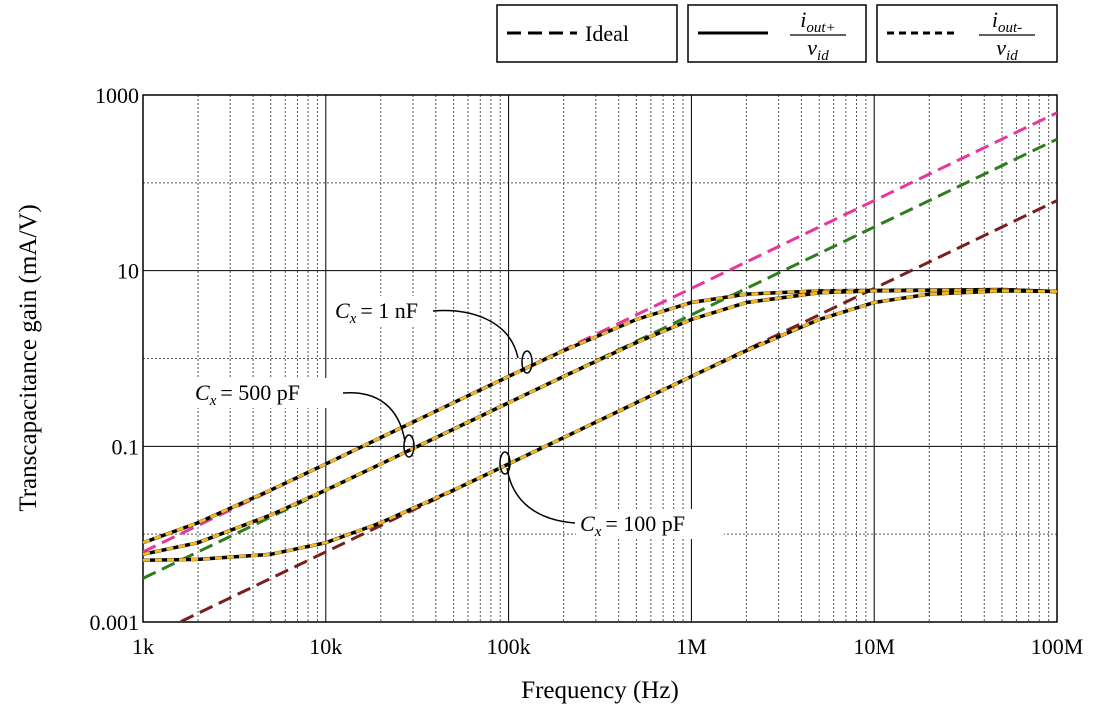  What do you see at coordinates (607, 33) in the screenshot?
I see `legend-label: Ideal` at bounding box center [607, 33].